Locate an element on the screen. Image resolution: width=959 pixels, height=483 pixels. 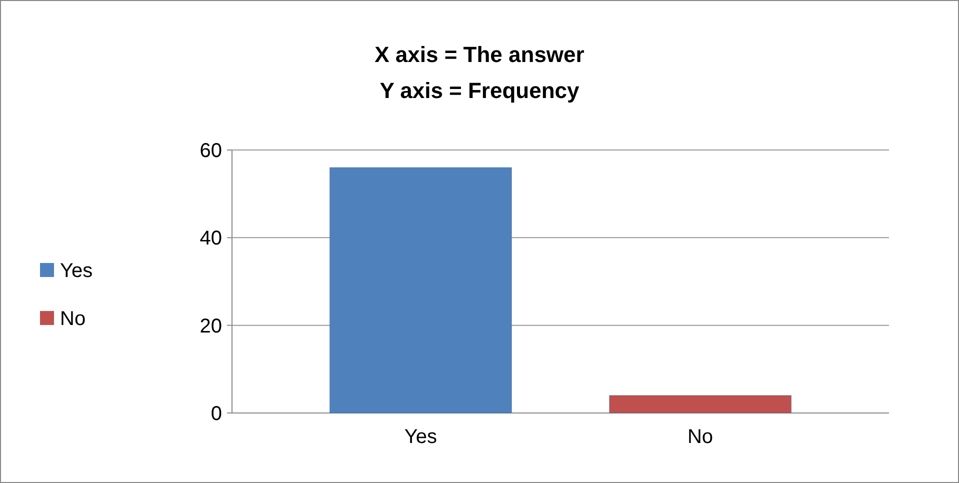
y-tick-label: 40 is located at coordinates (211, 239).